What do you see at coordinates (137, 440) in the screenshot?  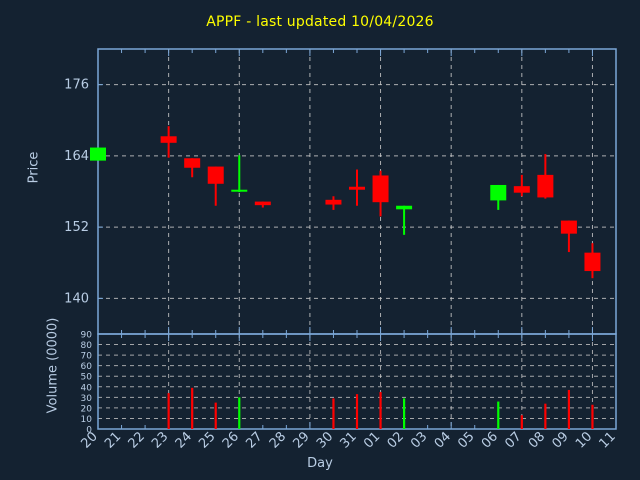 I see `svg-text: 22` at bounding box center [137, 440].